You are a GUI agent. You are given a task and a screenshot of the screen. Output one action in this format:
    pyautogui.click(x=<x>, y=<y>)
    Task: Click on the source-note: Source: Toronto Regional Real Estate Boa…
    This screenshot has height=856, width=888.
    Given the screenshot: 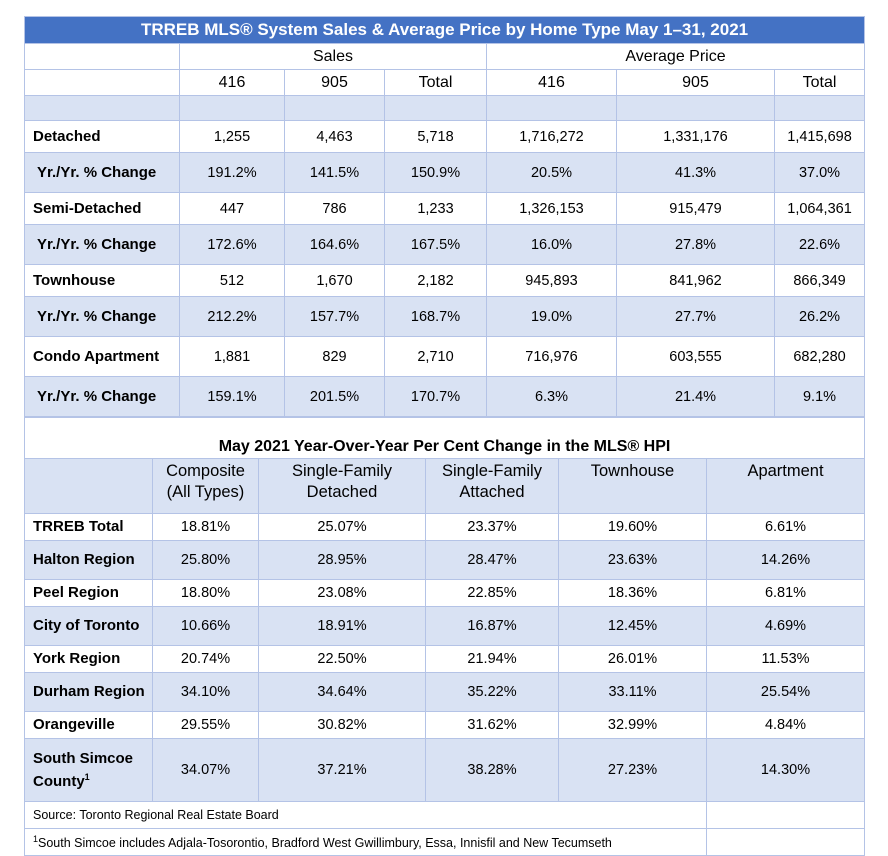 What is the action you would take?
    pyautogui.click(x=365, y=815)
    